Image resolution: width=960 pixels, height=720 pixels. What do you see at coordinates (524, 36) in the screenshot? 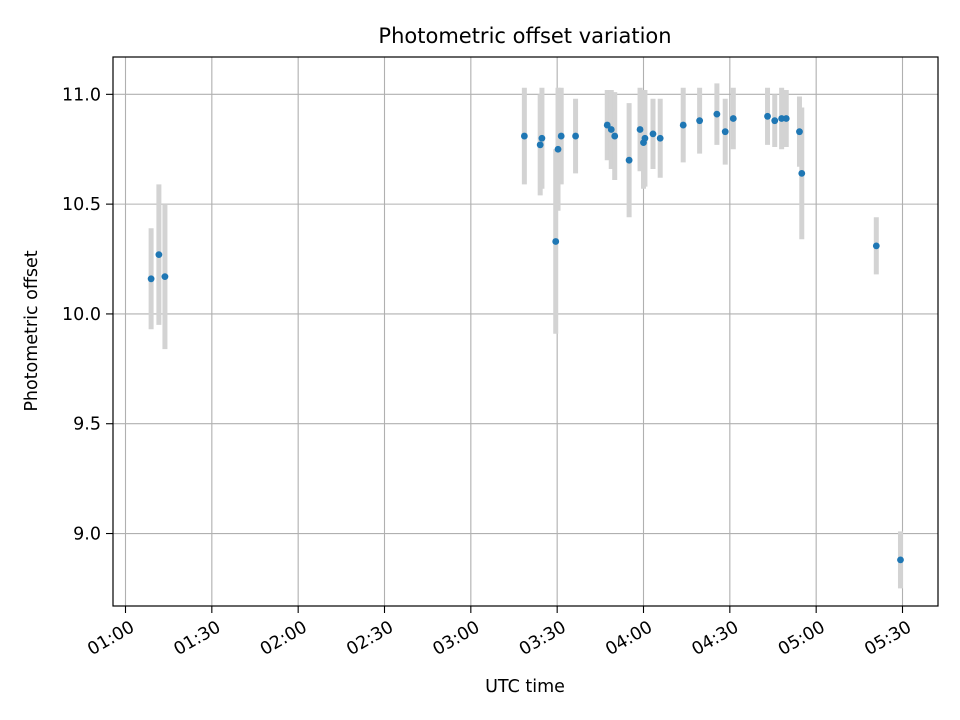
I see `chart-title: Photometric offset variation` at bounding box center [524, 36].